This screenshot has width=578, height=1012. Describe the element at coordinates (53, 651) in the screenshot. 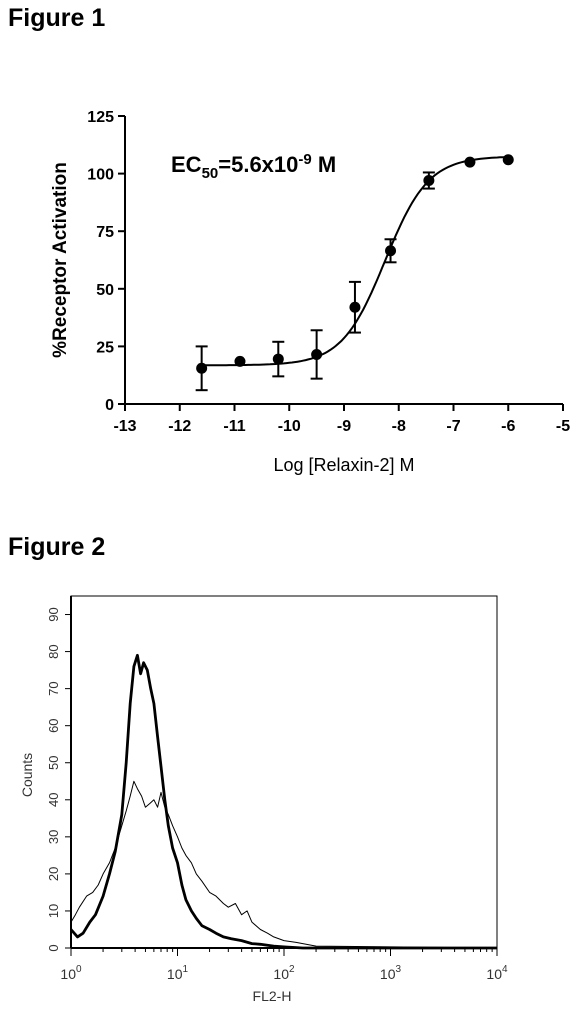

I see `chart2-y-tick-label: 80` at that location.